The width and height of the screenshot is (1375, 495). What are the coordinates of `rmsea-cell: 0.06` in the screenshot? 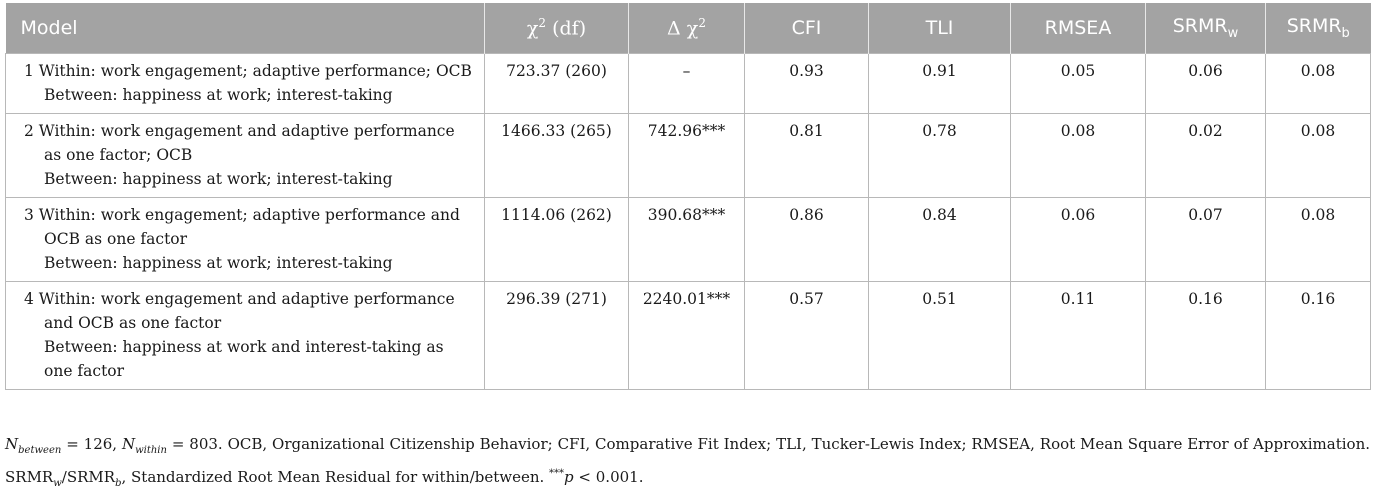 It's located at (1078, 239).